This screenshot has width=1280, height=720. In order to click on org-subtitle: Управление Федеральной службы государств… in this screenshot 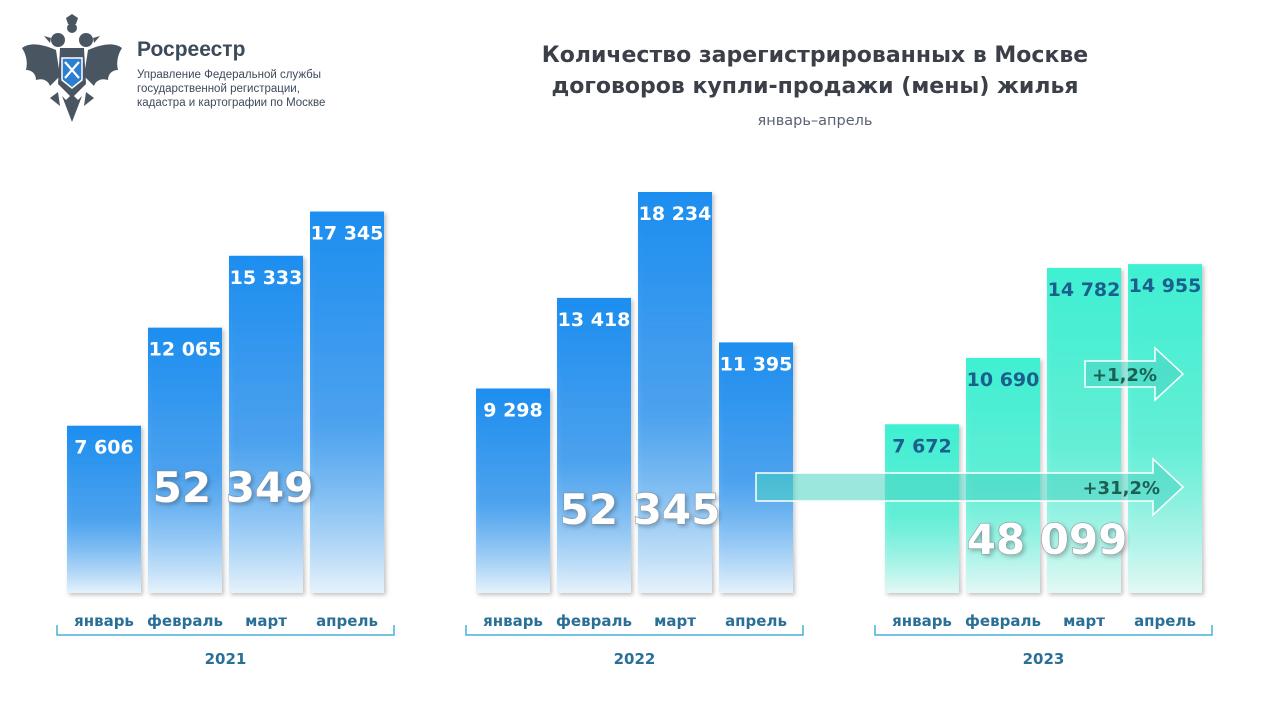, I will do `click(231, 89)`.